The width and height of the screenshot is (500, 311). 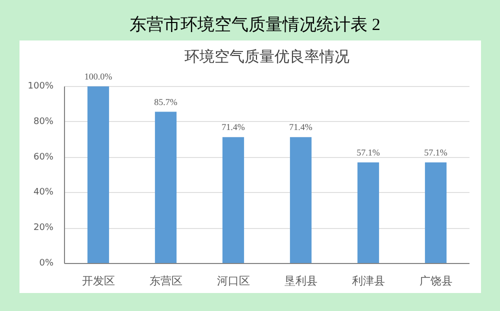 What do you see at coordinates (233, 281) in the screenshot?
I see `x-tick-label: 河口区` at bounding box center [233, 281].